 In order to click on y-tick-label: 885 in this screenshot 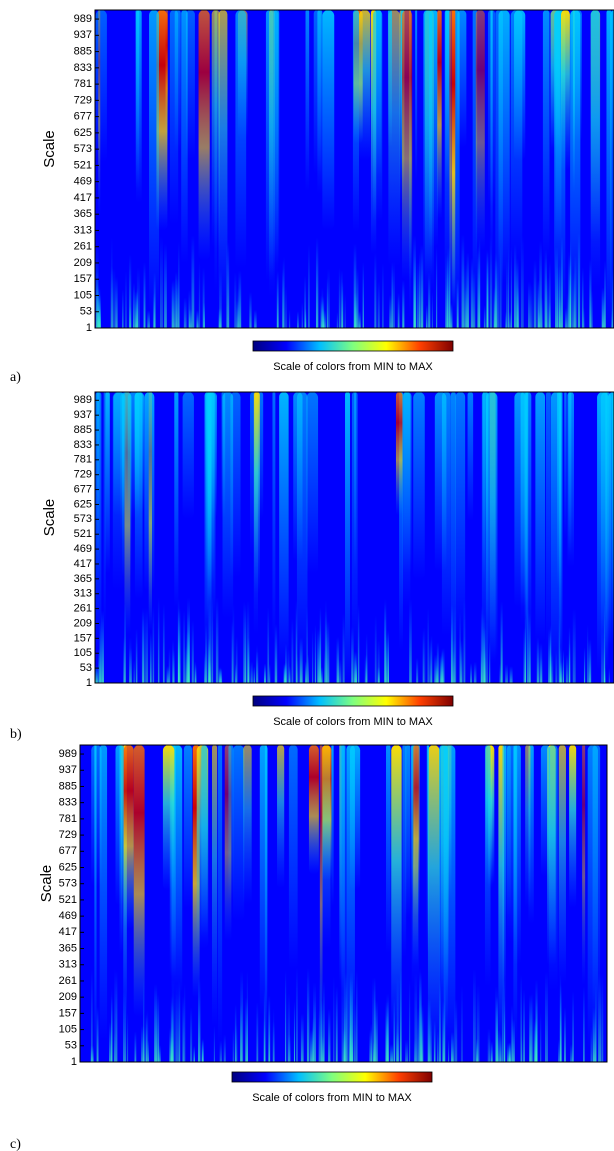, I will do `click(83, 430)`.